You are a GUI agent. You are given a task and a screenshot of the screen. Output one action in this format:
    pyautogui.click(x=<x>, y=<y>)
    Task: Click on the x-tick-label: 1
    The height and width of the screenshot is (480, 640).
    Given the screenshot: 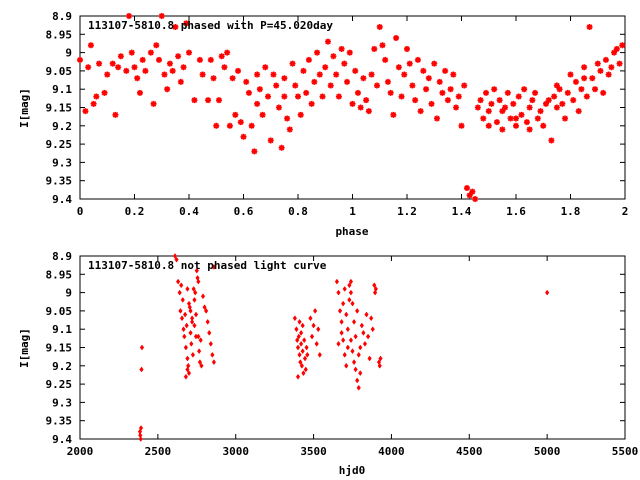 What is the action you would take?
    pyautogui.click(x=352, y=211)
    